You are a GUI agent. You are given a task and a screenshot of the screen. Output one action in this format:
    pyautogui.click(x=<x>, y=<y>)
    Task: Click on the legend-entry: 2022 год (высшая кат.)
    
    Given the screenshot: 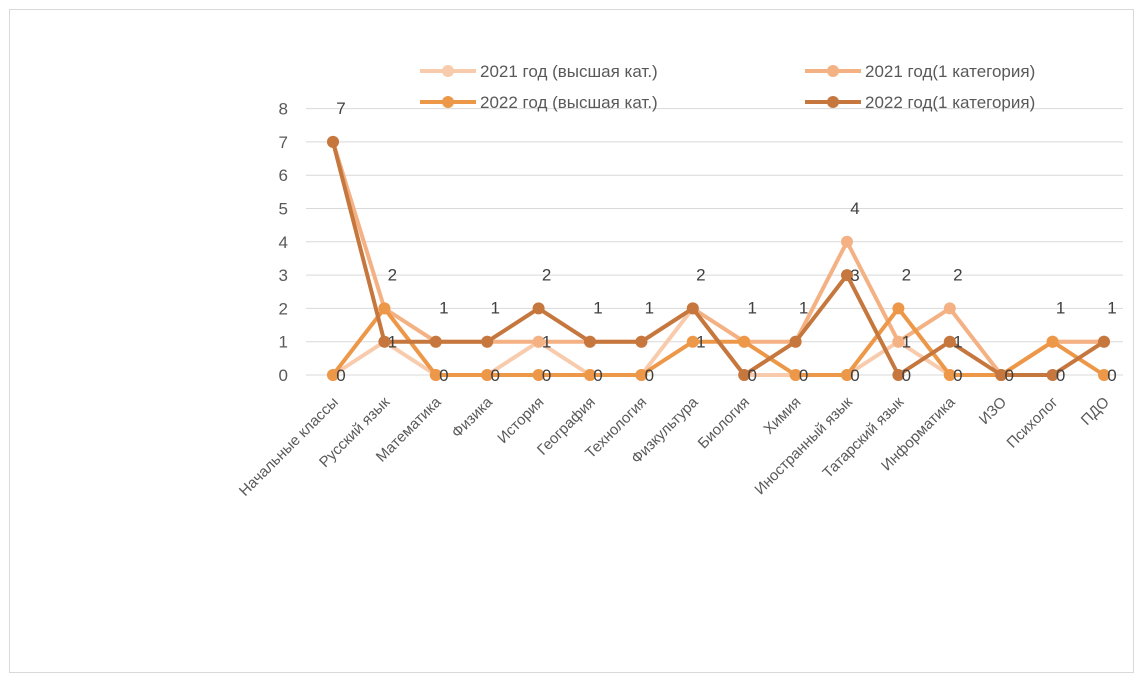 What is the action you would take?
    pyautogui.click(x=539, y=102)
    